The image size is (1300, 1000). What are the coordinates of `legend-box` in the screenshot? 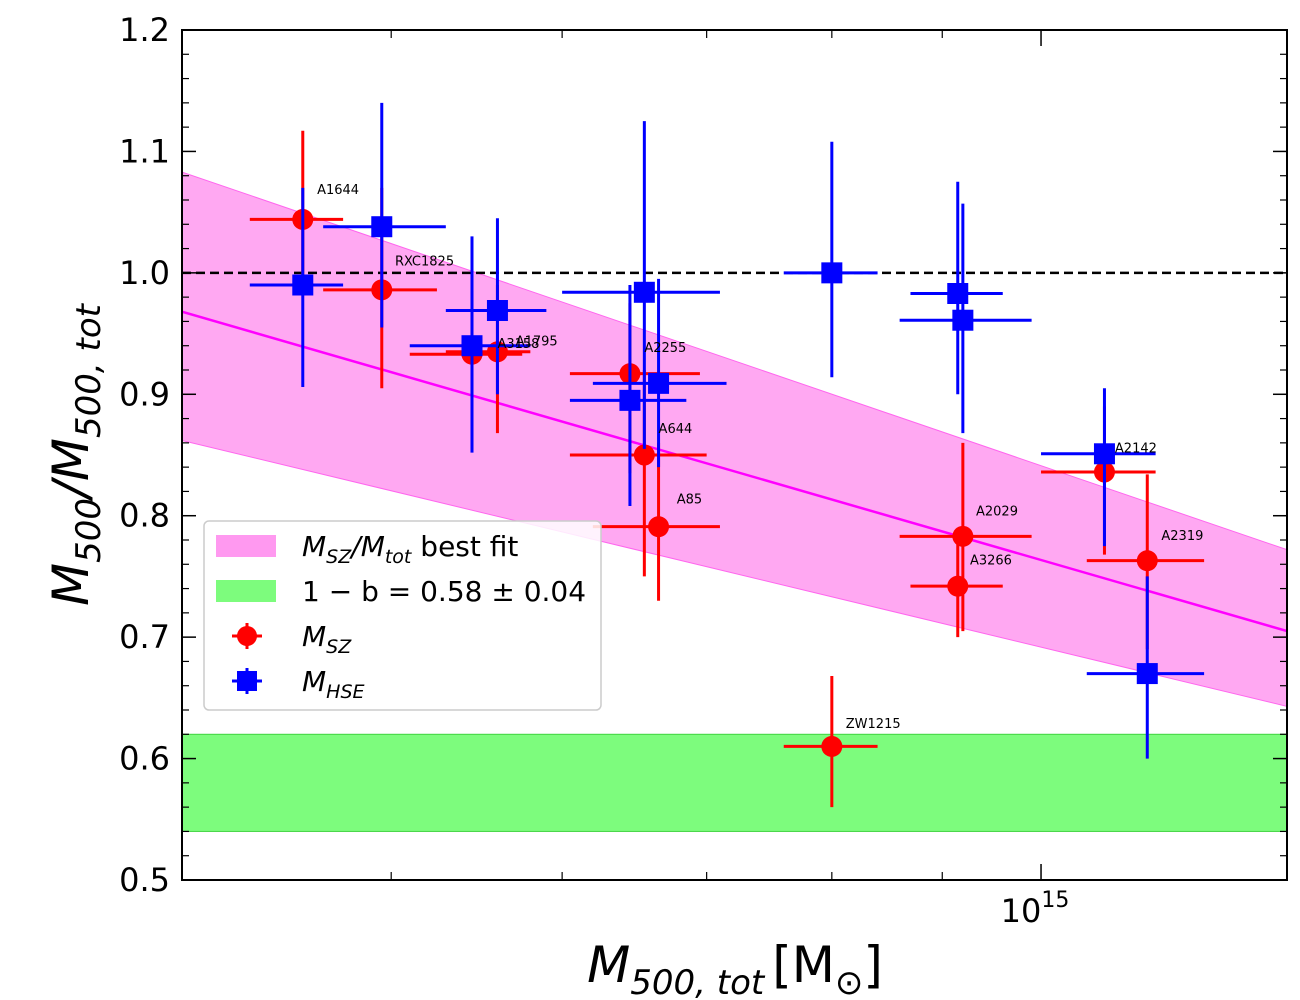 It's located at (402, 615).